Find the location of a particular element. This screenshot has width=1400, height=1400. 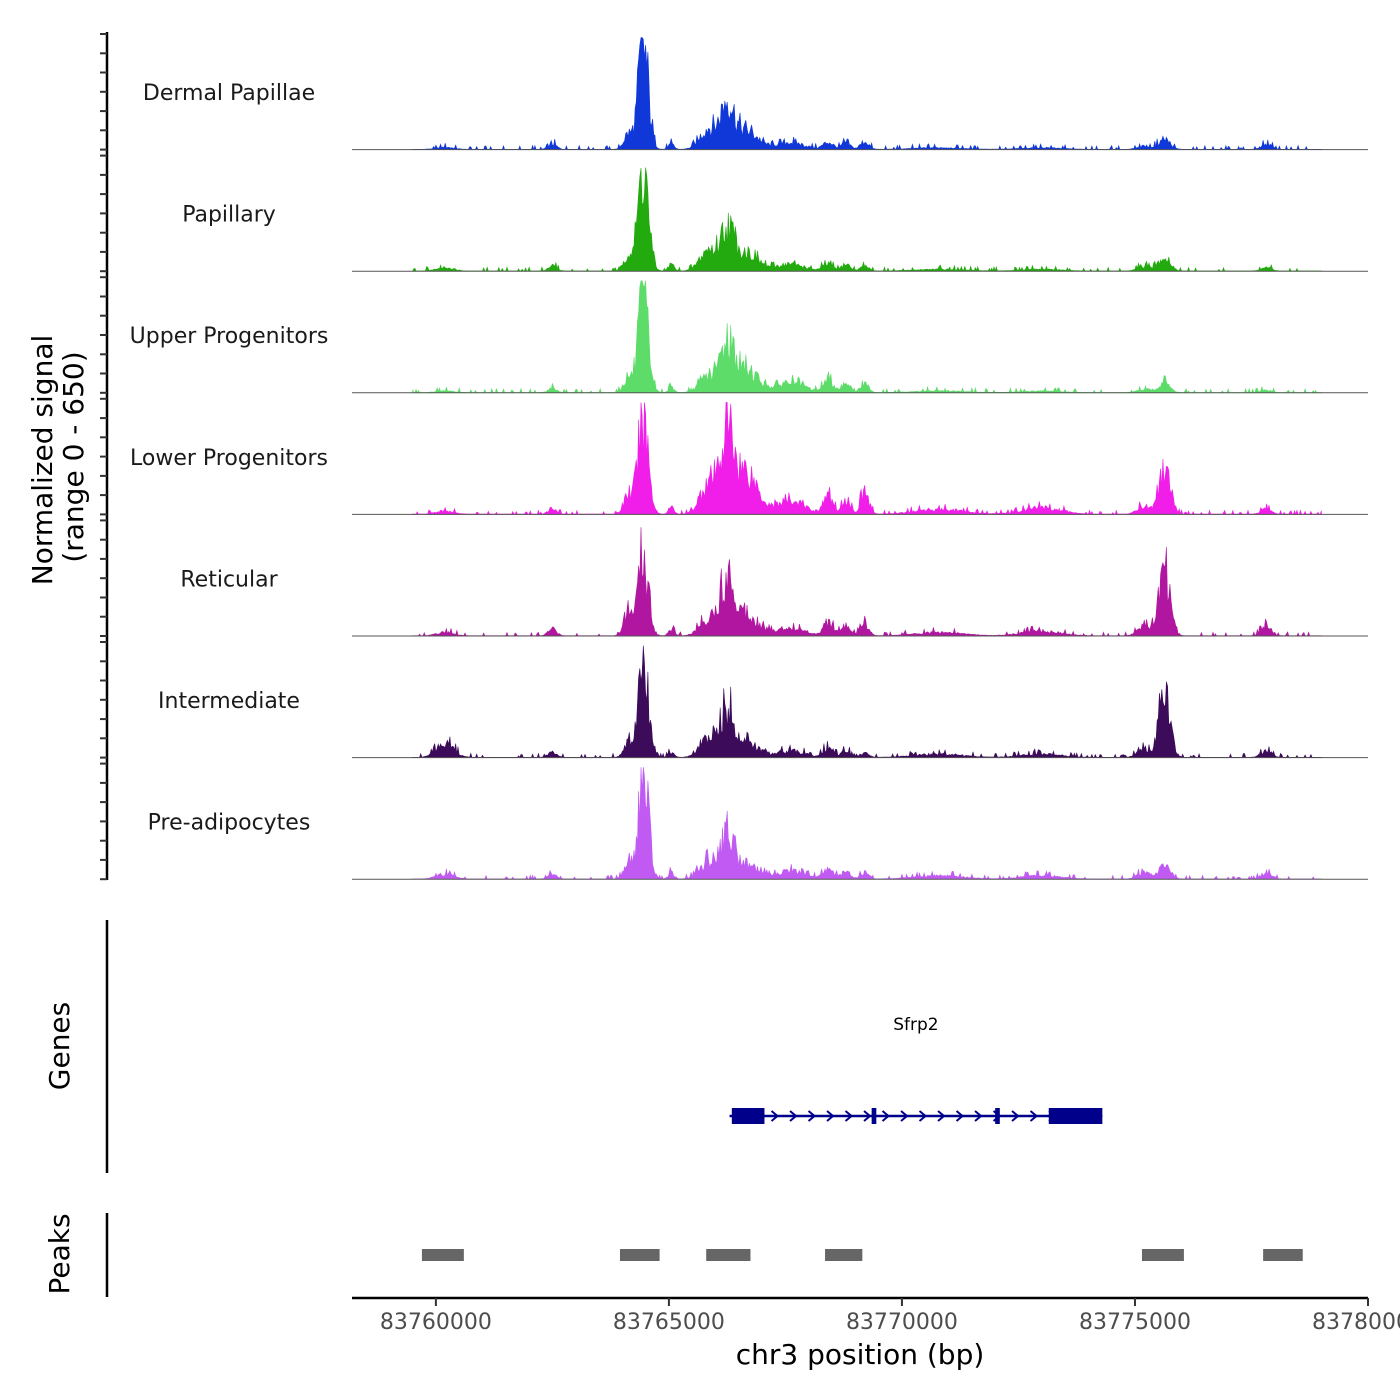

track-dermal-papillae: Dermal Papillae is located at coordinates (755, 94).